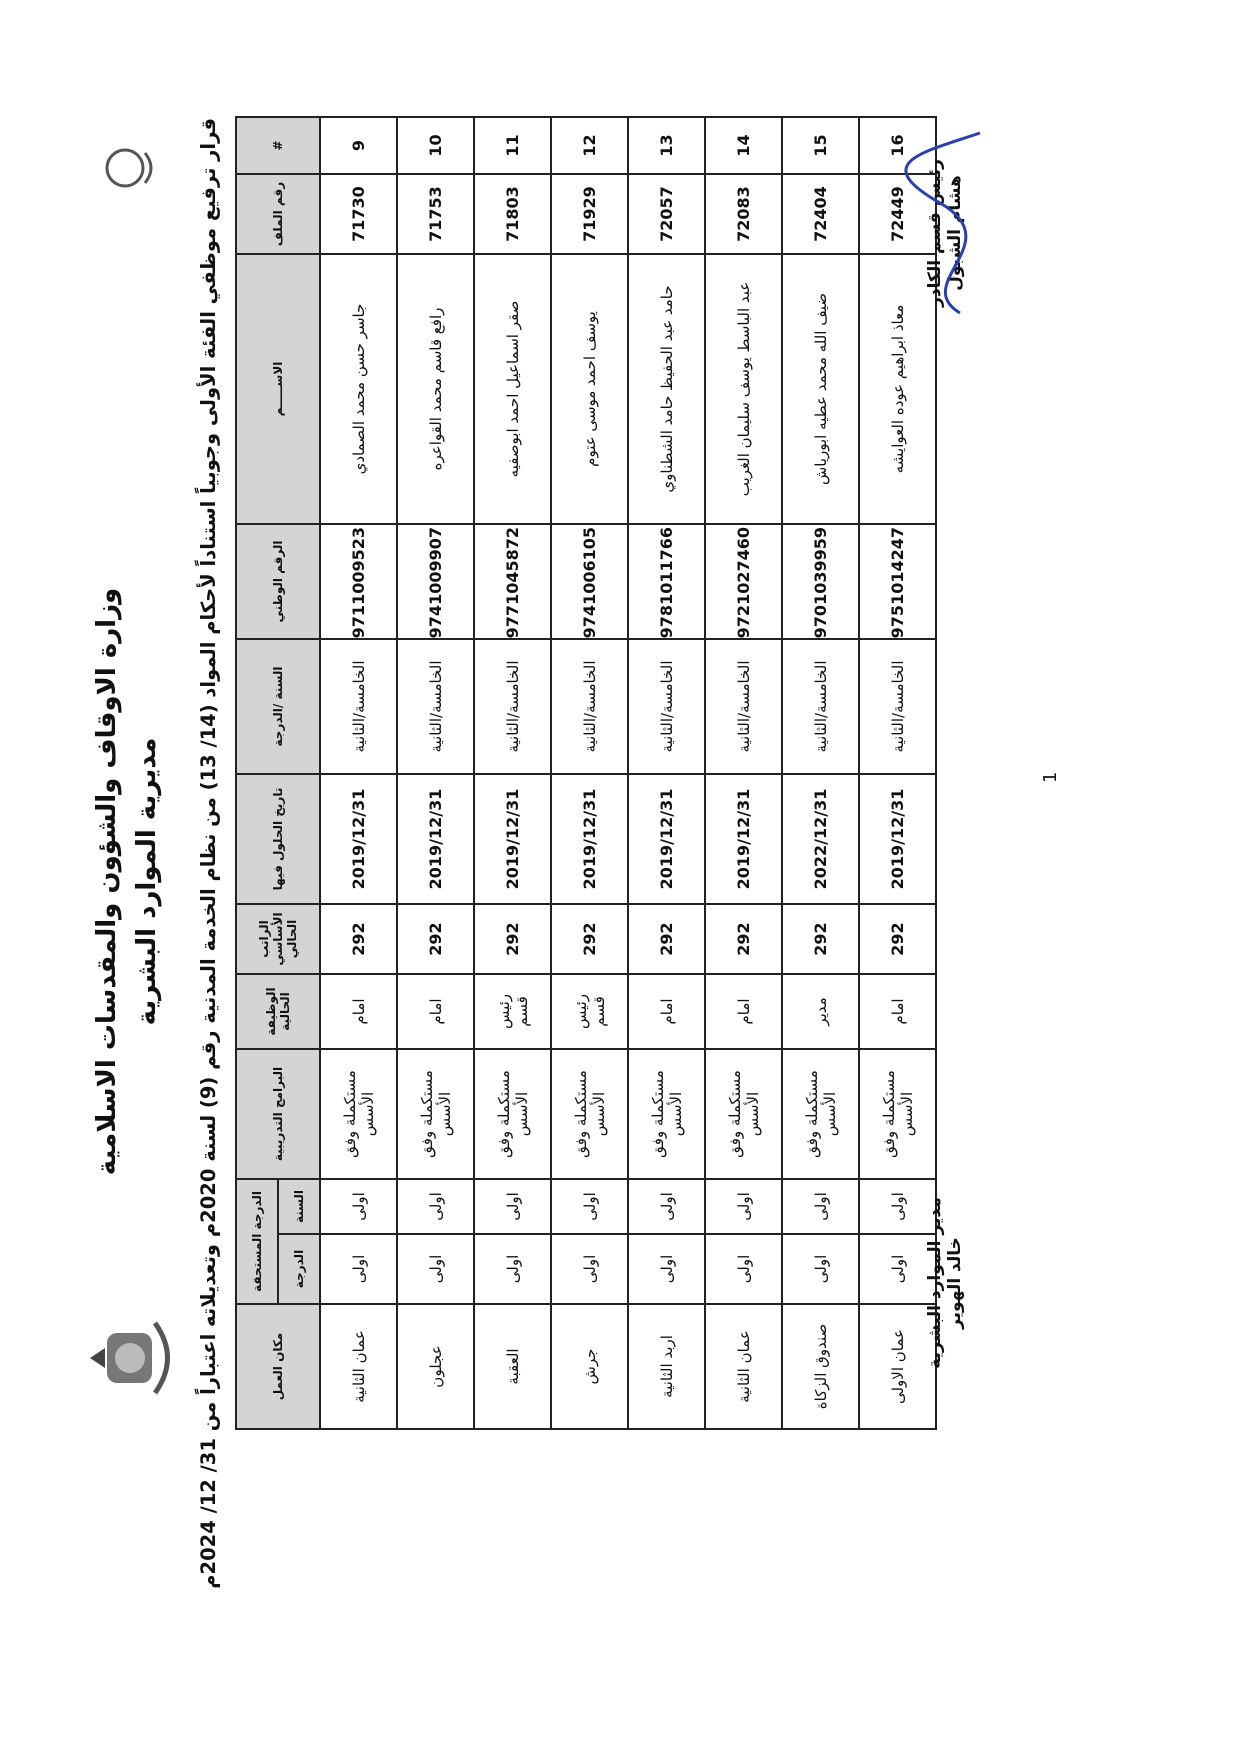  What do you see at coordinates (820, 1366) in the screenshot?
I see `table-cell: صندوق الزكاة` at bounding box center [820, 1366].